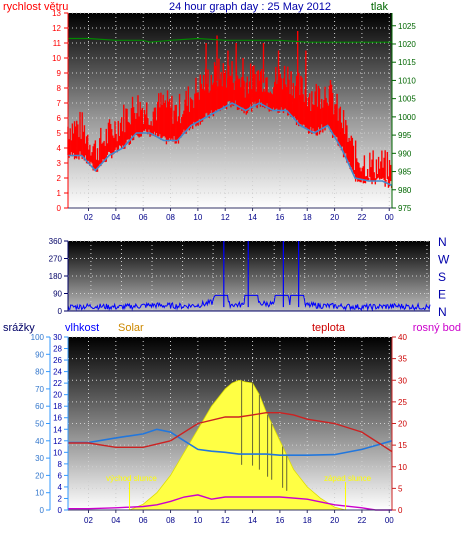  What do you see at coordinates (59, 103) in the screenshot?
I see `panel-1-left-tick-label: 7` at bounding box center [59, 103].